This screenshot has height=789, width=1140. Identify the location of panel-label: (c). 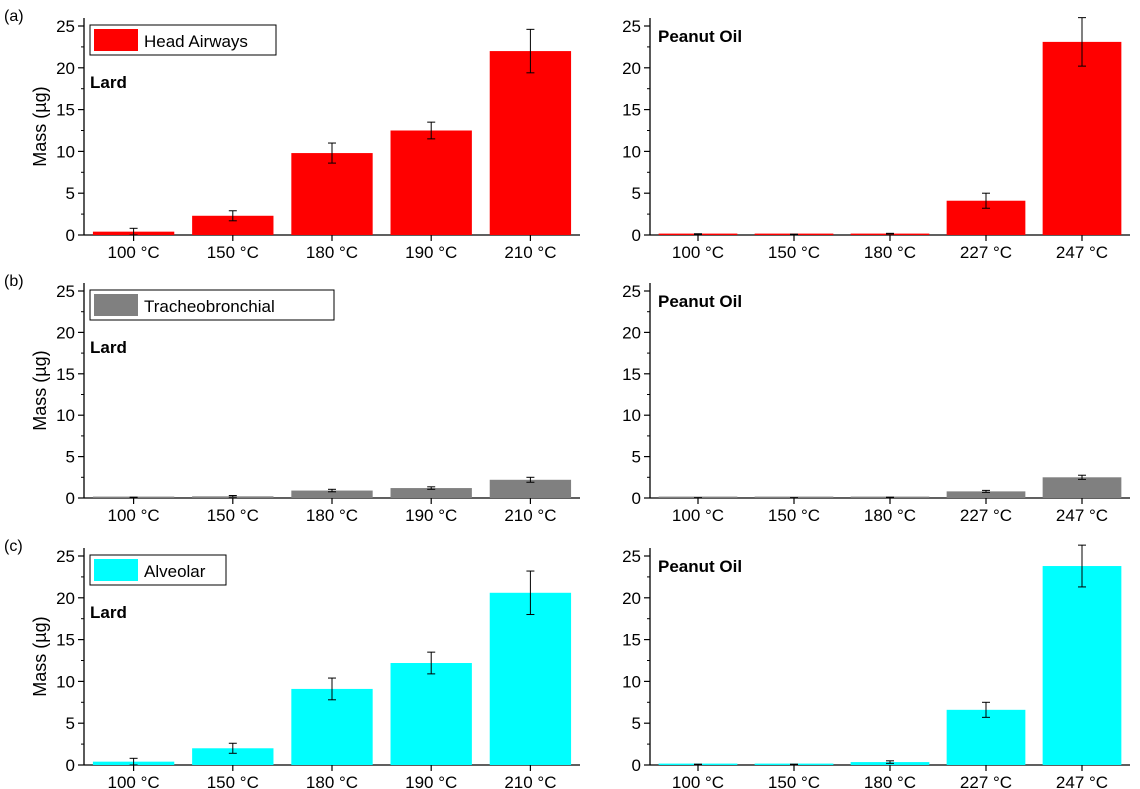
(13, 546).